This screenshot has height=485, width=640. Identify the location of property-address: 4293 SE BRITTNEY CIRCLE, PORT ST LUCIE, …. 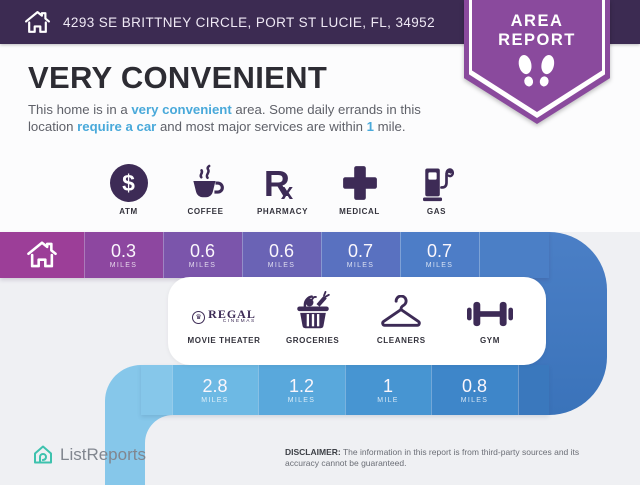
(249, 22).